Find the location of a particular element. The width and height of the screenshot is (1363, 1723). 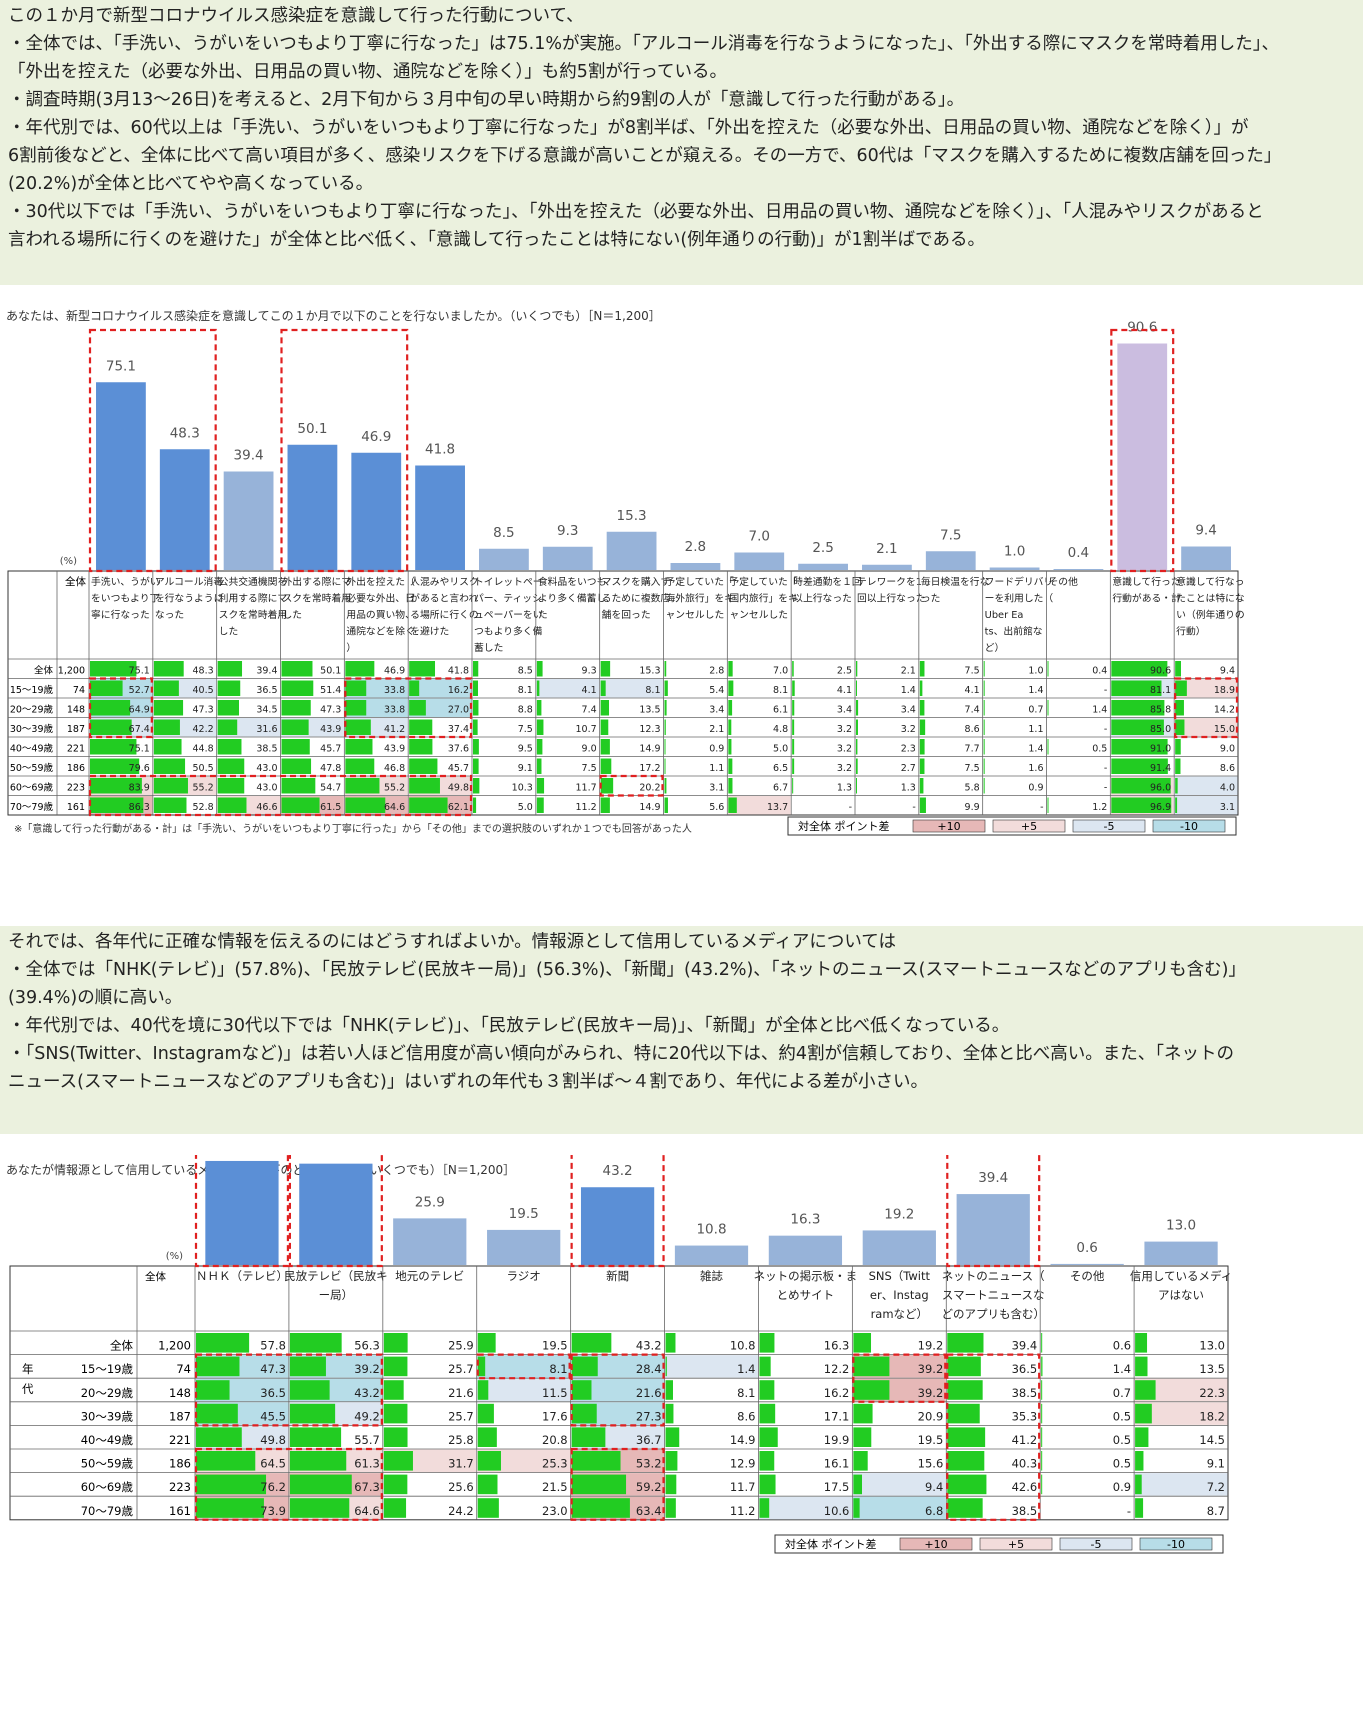

cell-value: 37.6 is located at coordinates (458, 749).